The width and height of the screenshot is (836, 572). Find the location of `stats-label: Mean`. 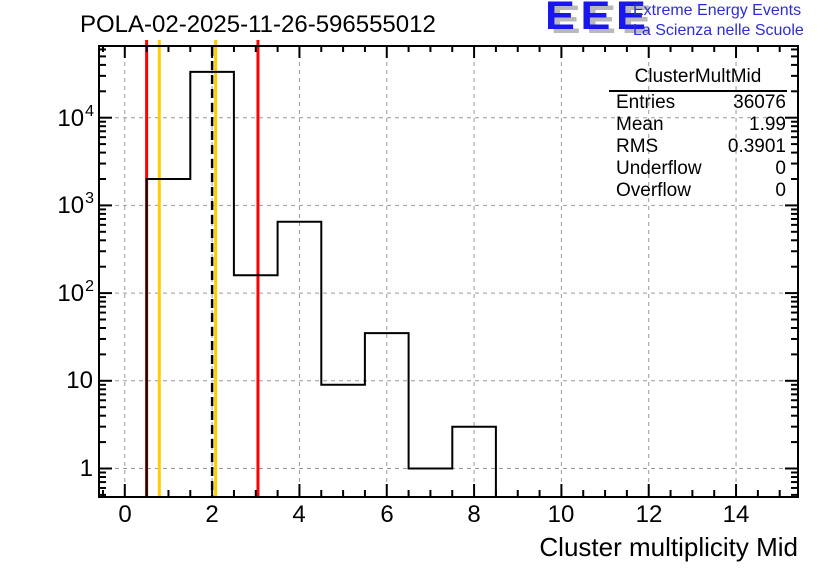

stats-label: Mean is located at coordinates (640, 124).